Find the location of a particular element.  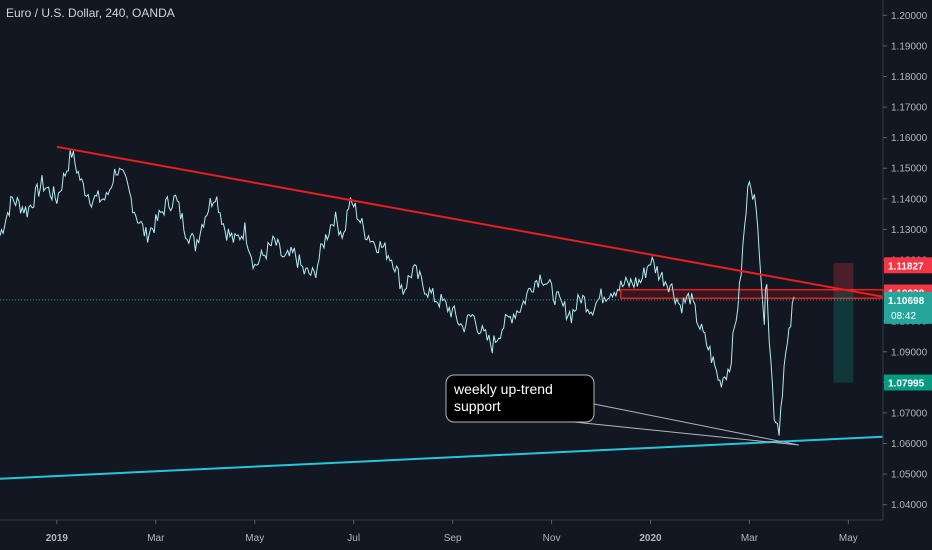

countdown-label: 08:42 is located at coordinates (903, 316).